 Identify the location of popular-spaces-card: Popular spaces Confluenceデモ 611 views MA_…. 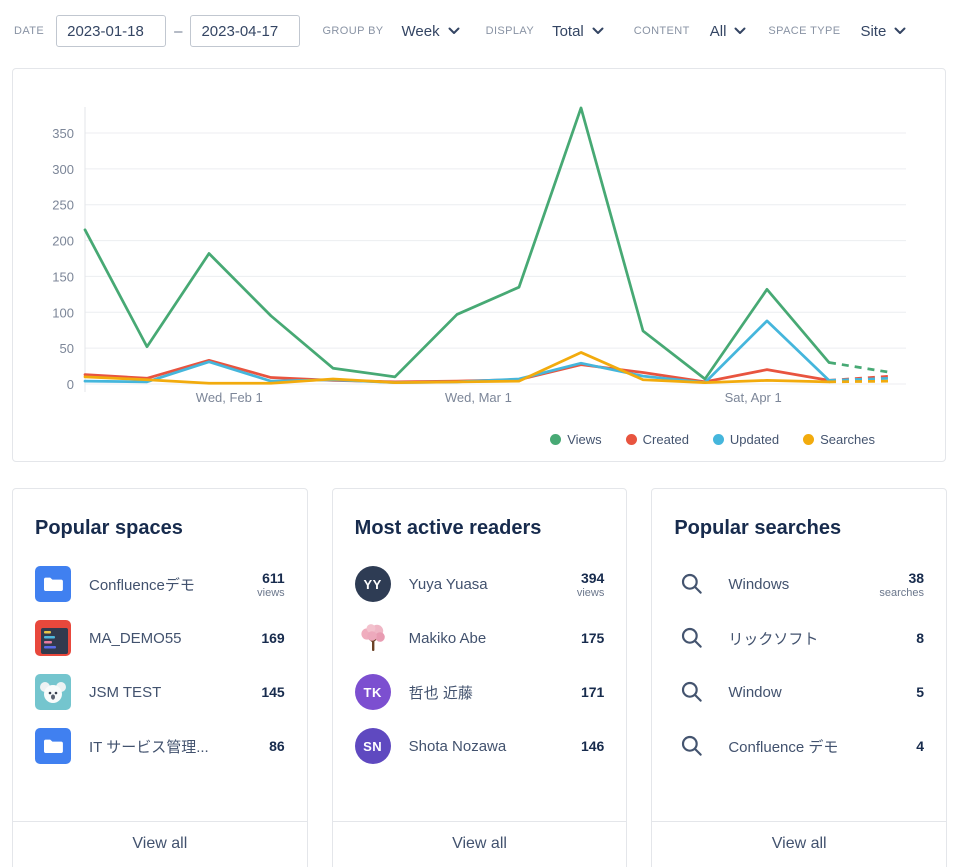
(160, 677).